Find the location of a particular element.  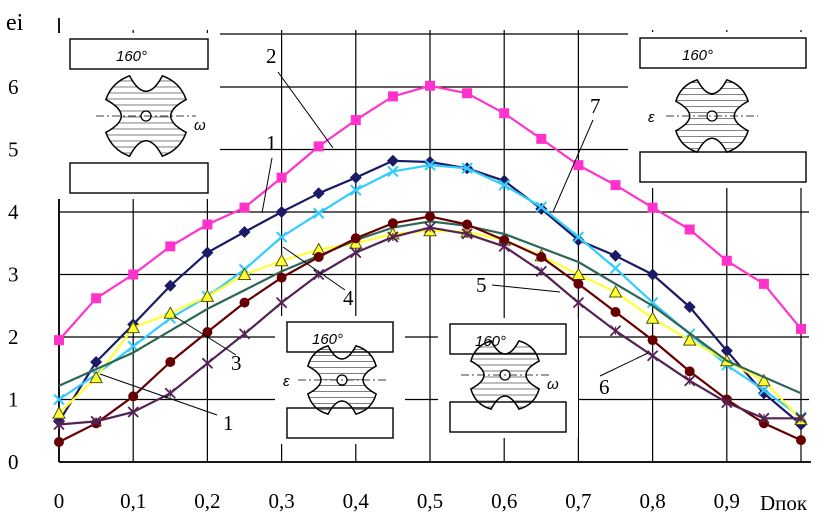

x-tick-label: 0,6 is located at coordinates (504, 501).